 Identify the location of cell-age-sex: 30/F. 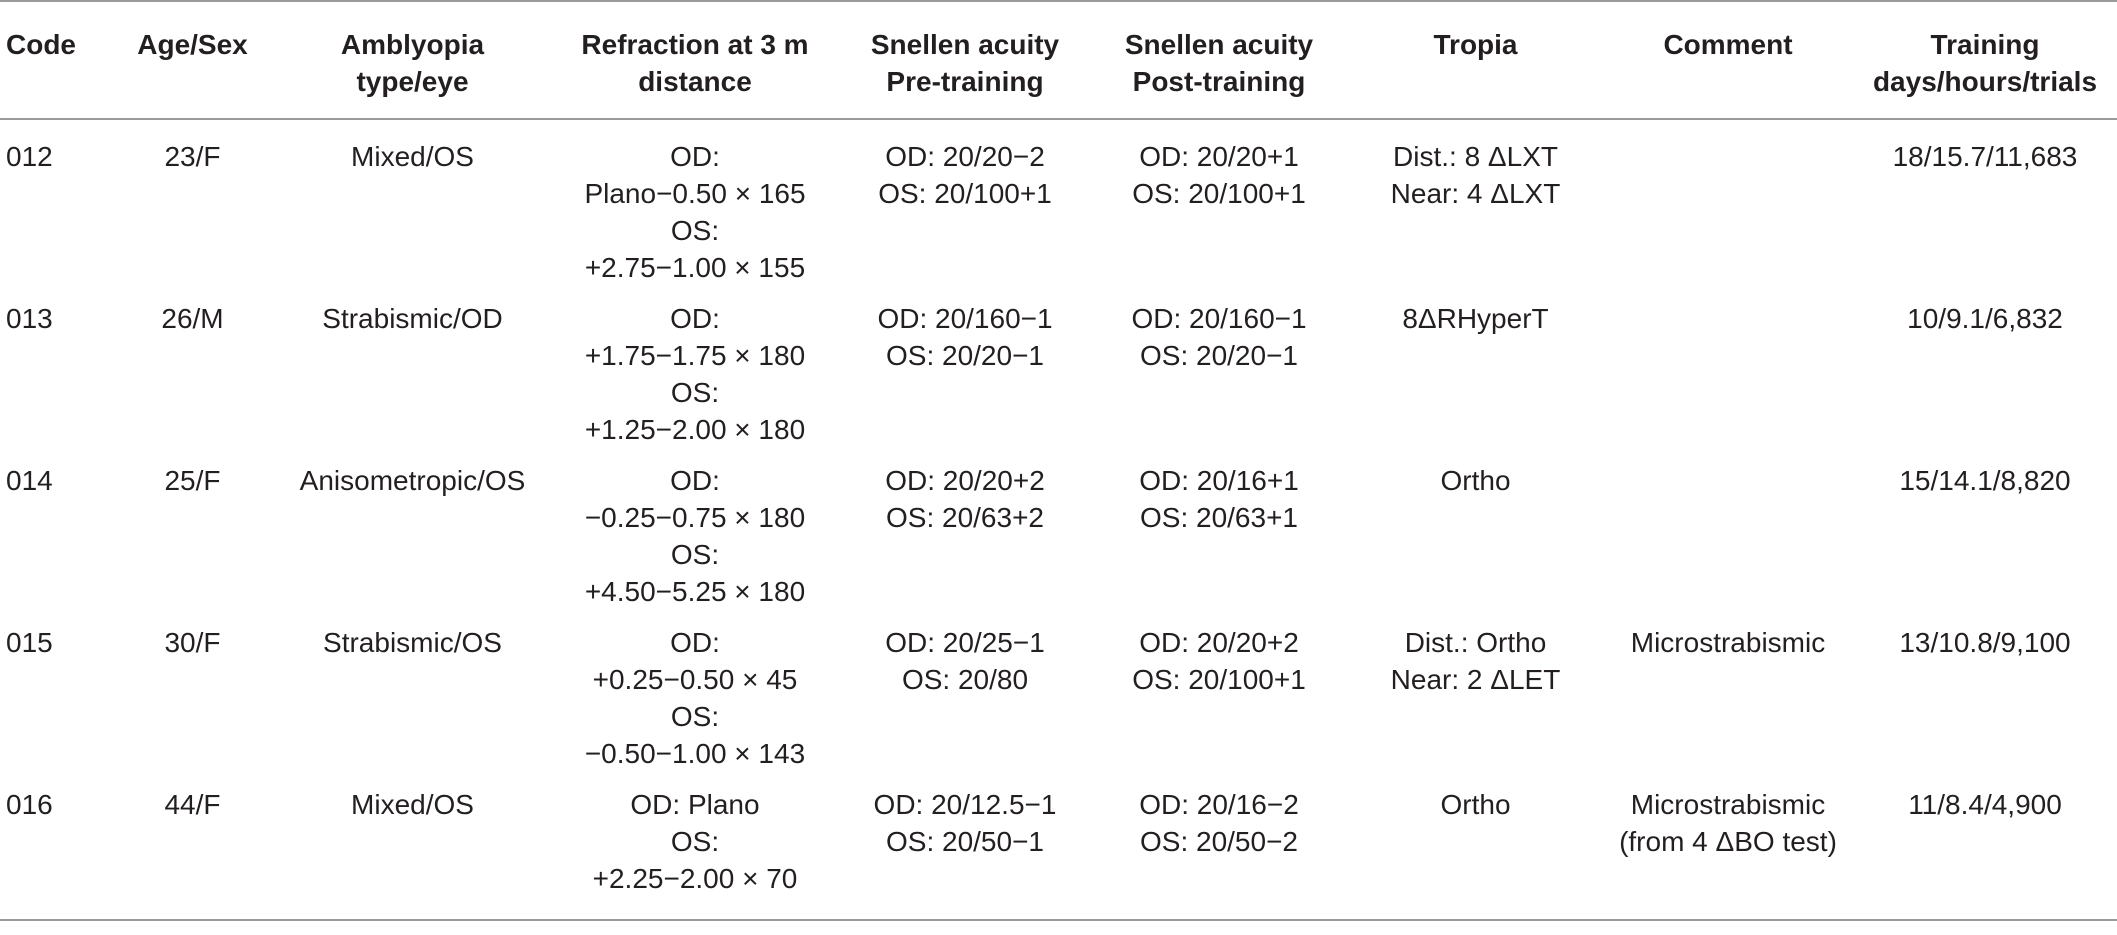
(192, 705).